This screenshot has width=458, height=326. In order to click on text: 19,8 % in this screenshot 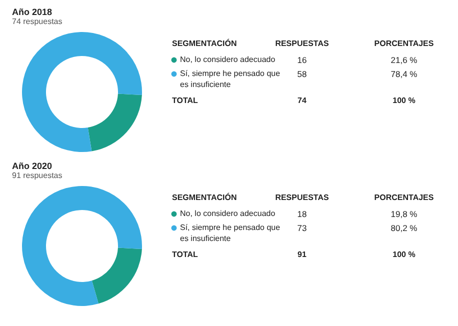, I will do `click(404, 214)`.